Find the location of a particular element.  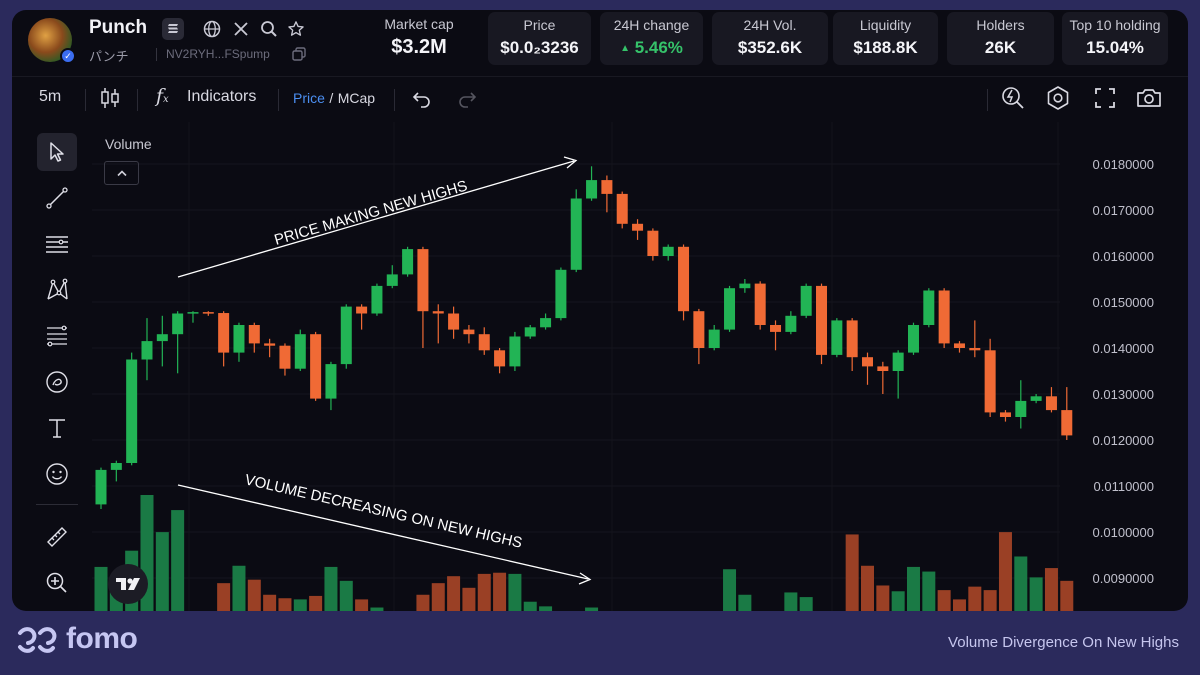

volume-decrease-arrow is located at coordinates (383, 532).